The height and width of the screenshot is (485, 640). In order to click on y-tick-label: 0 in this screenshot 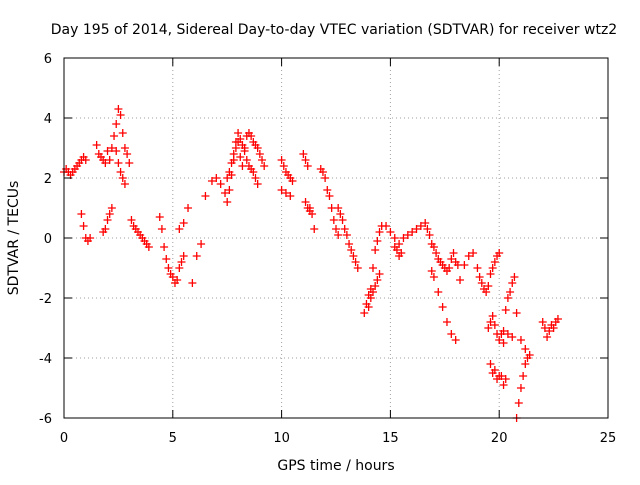, I will do `click(48, 239)`.